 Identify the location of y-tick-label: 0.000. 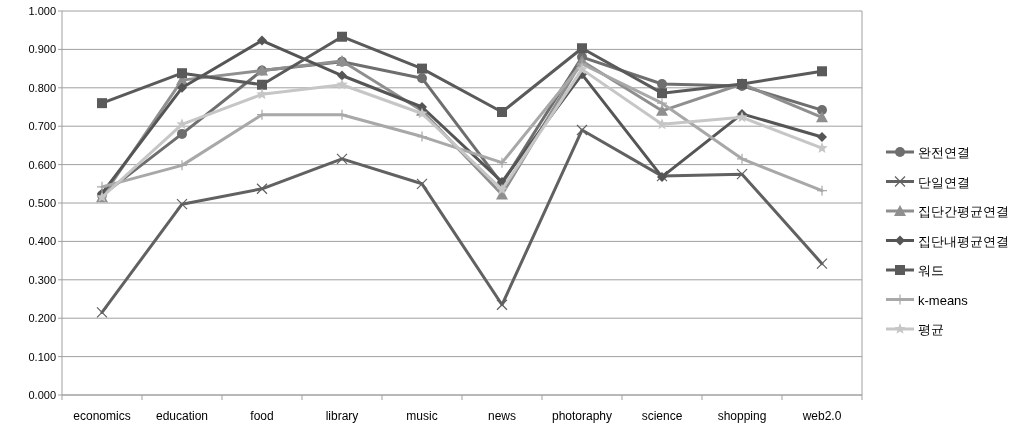
(42, 395).